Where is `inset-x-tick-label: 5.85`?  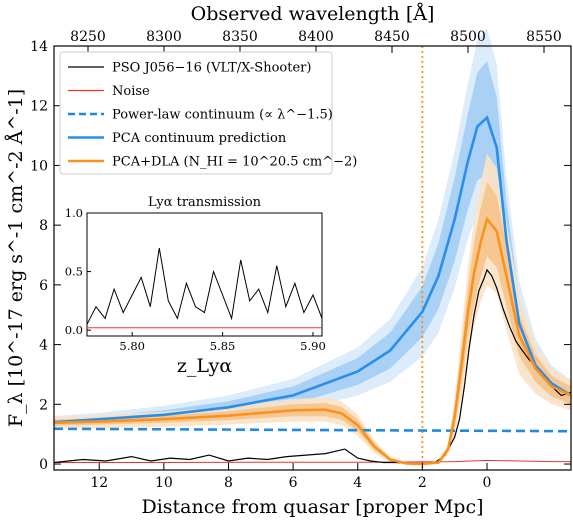
inset-x-tick-label: 5.85 is located at coordinates (223, 346).